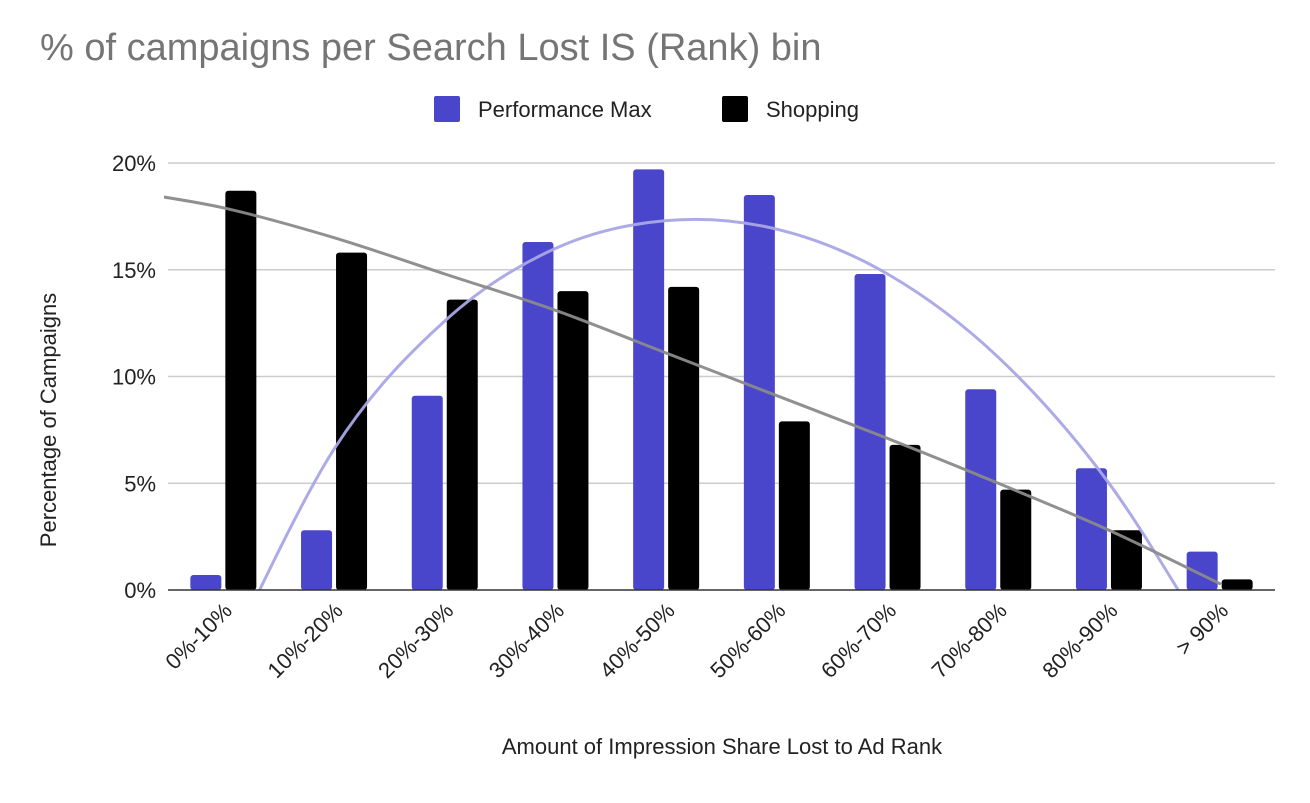 This screenshot has height=803, width=1310. I want to click on legend: Performance Max Shopping, so click(646, 109).